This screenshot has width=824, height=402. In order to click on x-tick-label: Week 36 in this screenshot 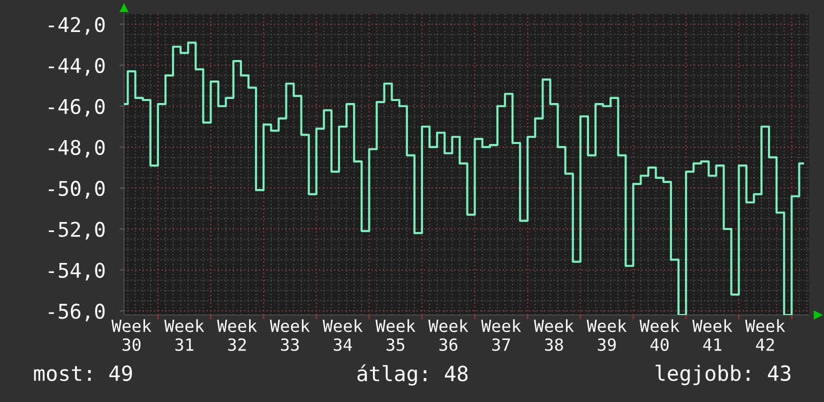, I will do `click(448, 335)`.